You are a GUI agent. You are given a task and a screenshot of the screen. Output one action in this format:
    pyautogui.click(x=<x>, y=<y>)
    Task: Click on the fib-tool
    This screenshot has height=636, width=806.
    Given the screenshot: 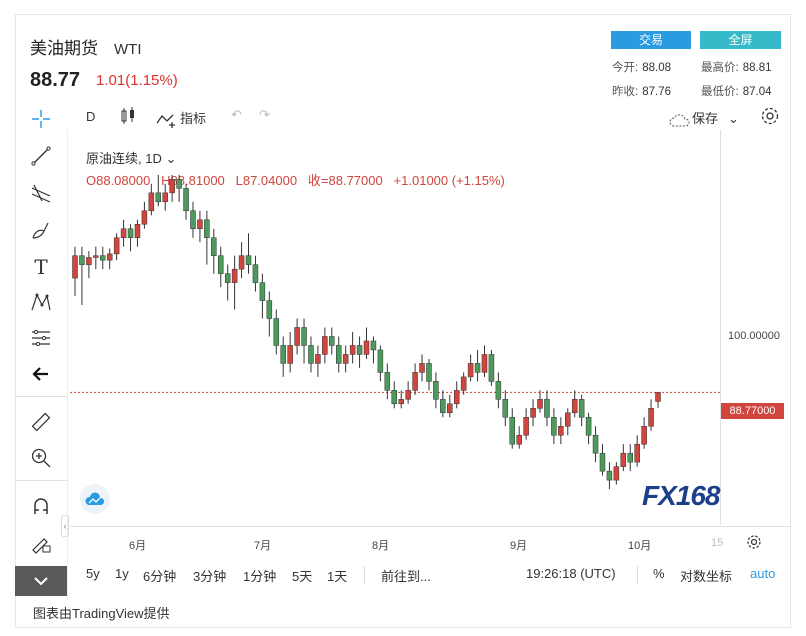 What is the action you would take?
    pyautogui.click(x=41, y=193)
    